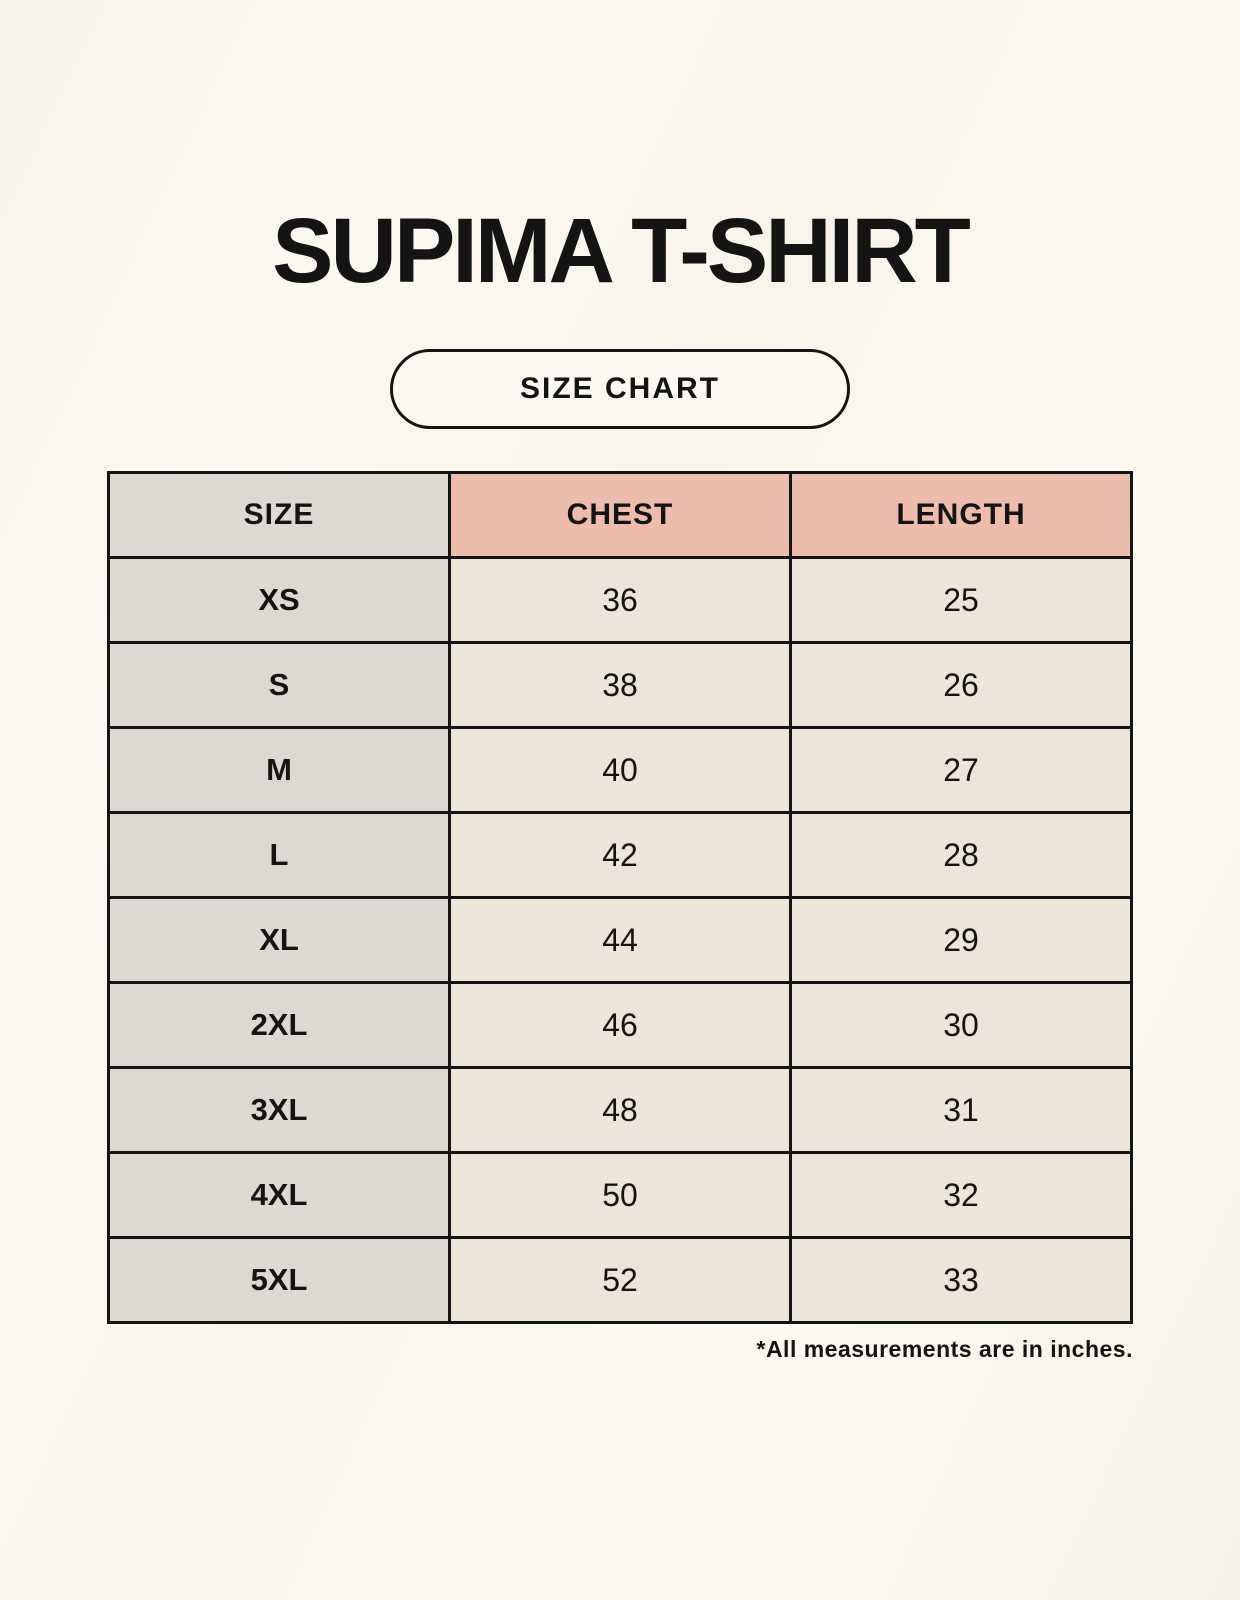  Describe the element at coordinates (279, 770) in the screenshot. I see `size-cell: M` at that location.